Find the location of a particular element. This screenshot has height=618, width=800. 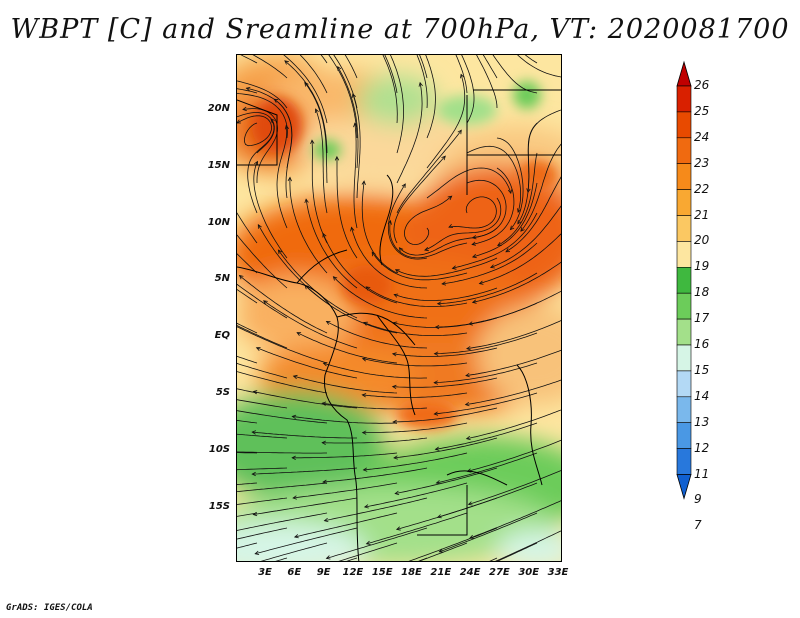

colorbar-swatch is located at coordinates (684, 435).